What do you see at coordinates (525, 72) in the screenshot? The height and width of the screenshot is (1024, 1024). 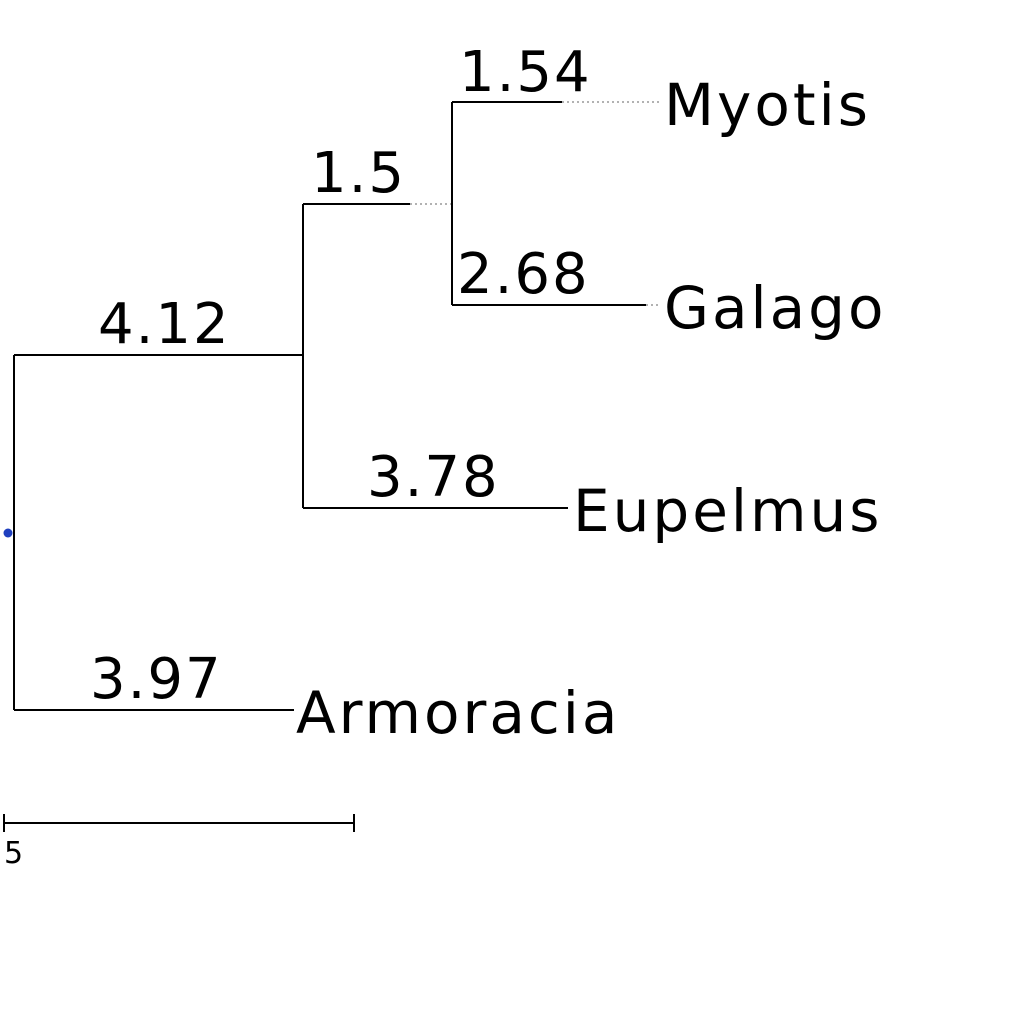 I see `branch-length-myotis: 1.54` at bounding box center [525, 72].